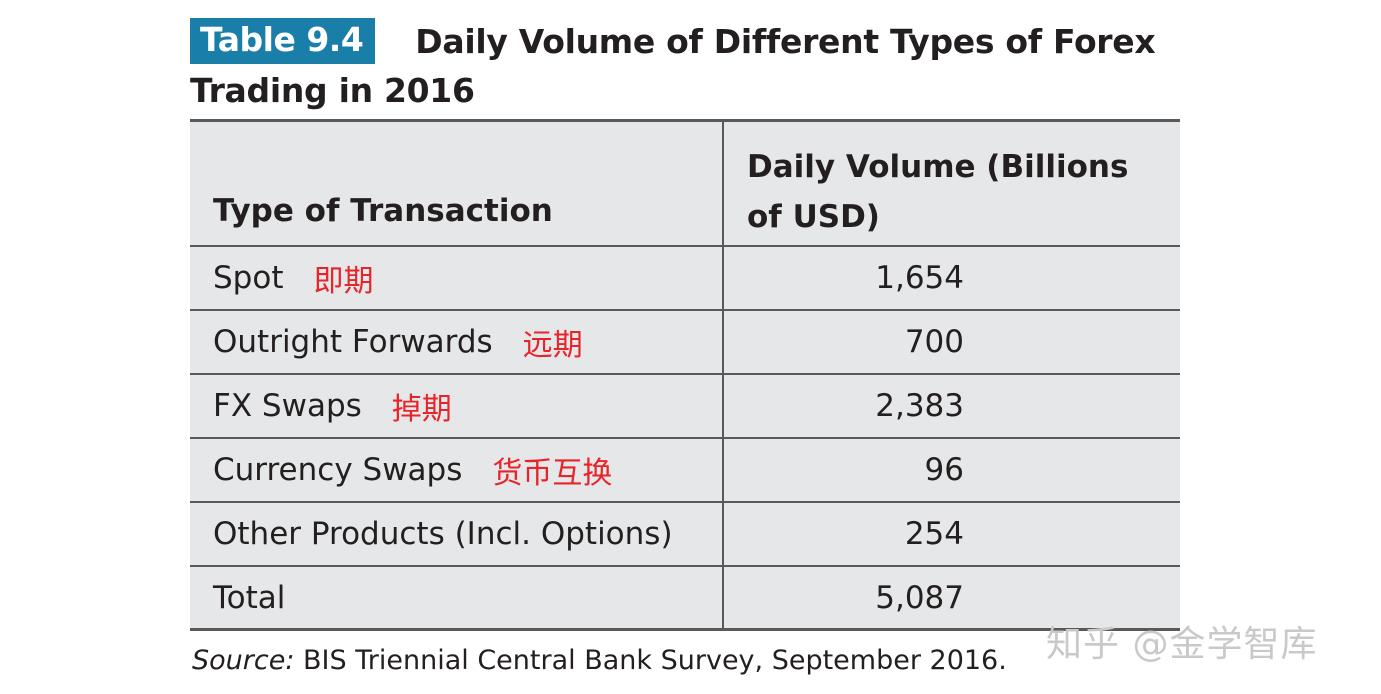 This screenshot has height=694, width=1381. Describe the element at coordinates (287, 406) in the screenshot. I see `row-type-label: FX Swaps` at that location.